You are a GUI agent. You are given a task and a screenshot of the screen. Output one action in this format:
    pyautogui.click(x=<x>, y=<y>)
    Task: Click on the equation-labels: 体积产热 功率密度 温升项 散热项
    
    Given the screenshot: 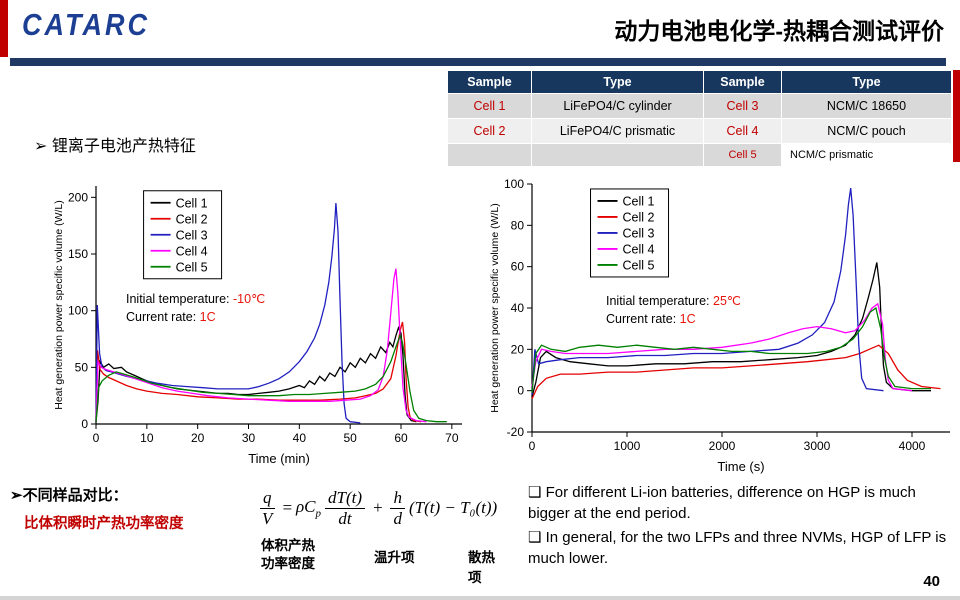 What is the action you would take?
    pyautogui.click(x=376, y=561)
    